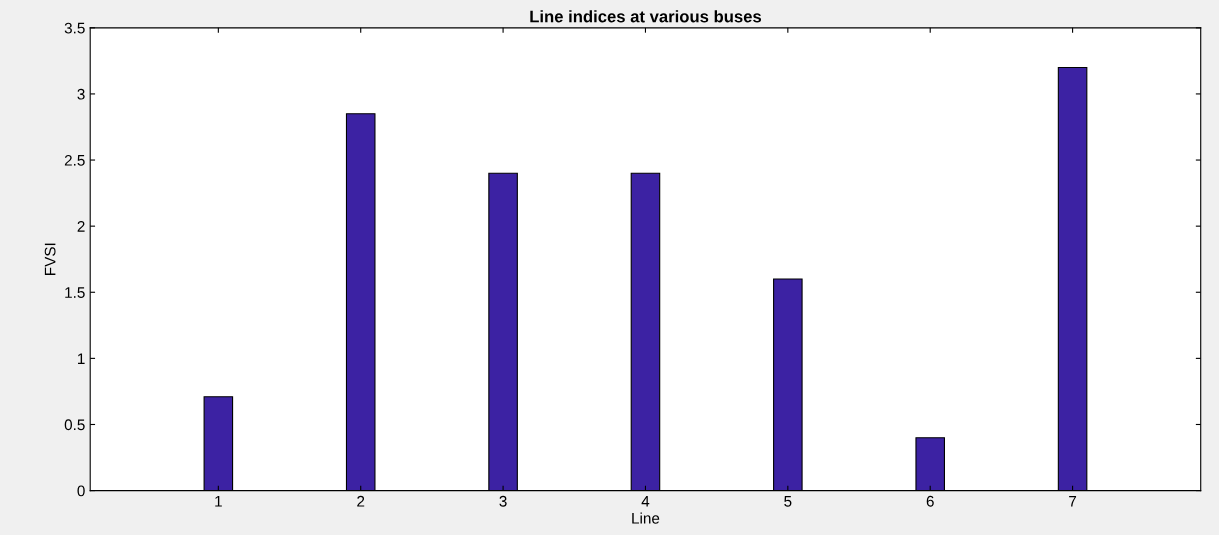 The height and width of the screenshot is (535, 1219). Describe the element at coordinates (81, 94) in the screenshot. I see `y-tick-label: 3` at that location.